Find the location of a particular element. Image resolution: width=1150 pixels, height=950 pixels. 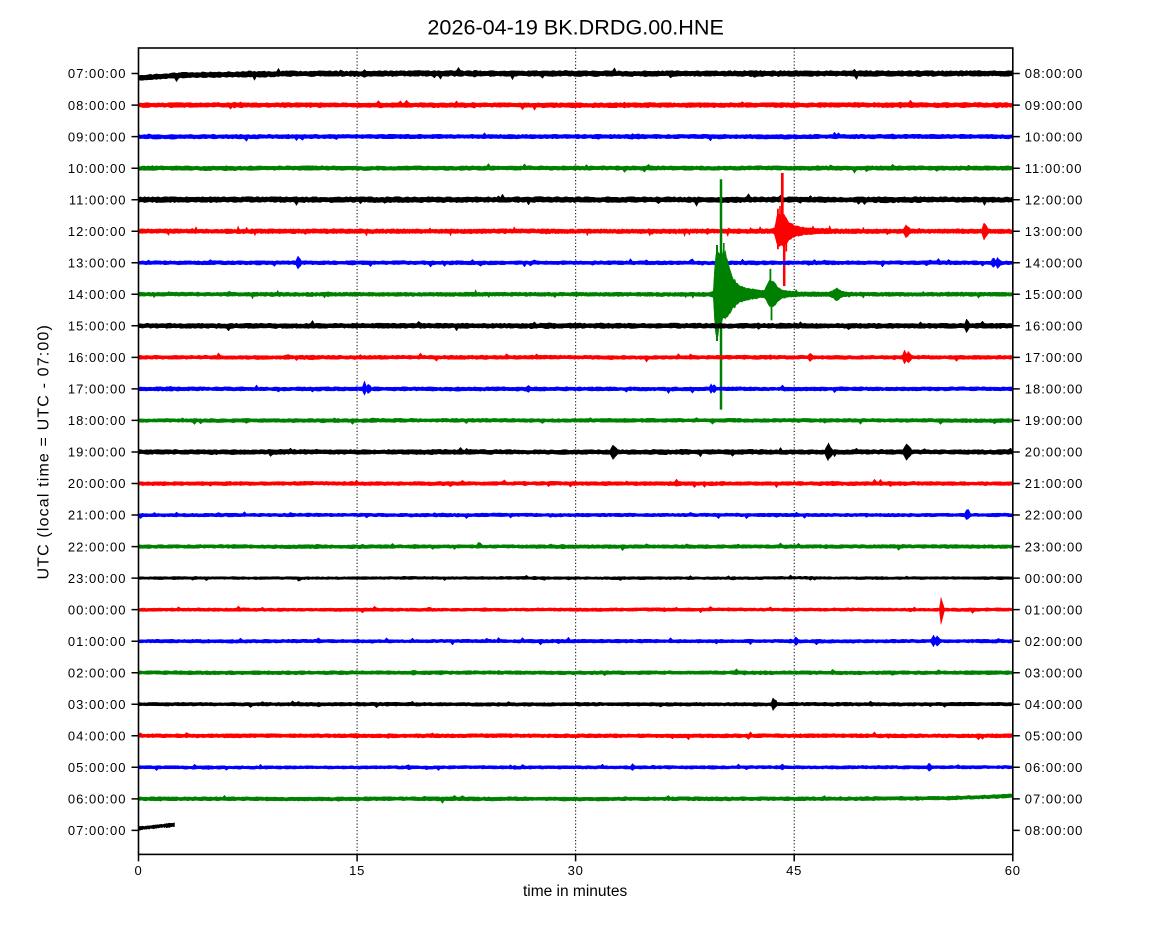

svg-text: 30 is located at coordinates (576, 870).